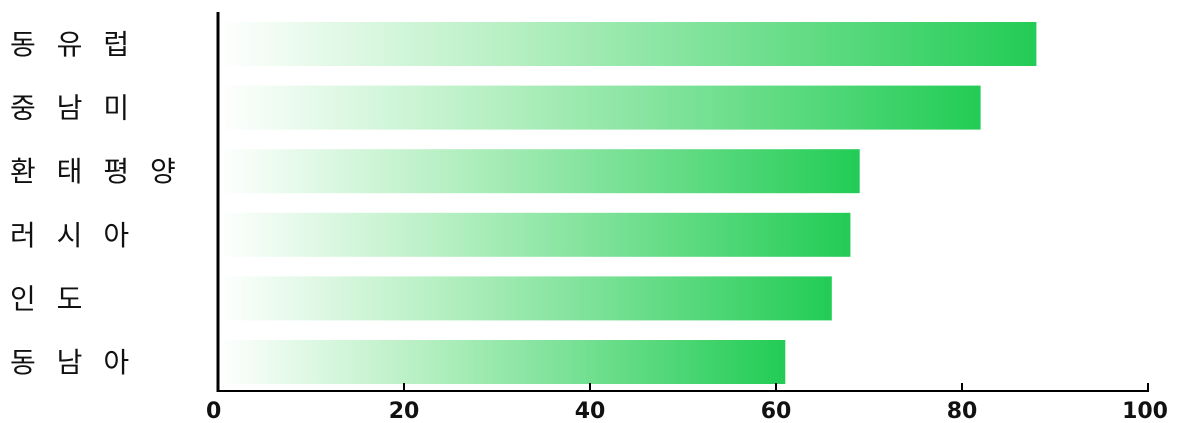 The height and width of the screenshot is (423, 1183). I want to click on category-label: 동 유 럽, so click(72, 44).